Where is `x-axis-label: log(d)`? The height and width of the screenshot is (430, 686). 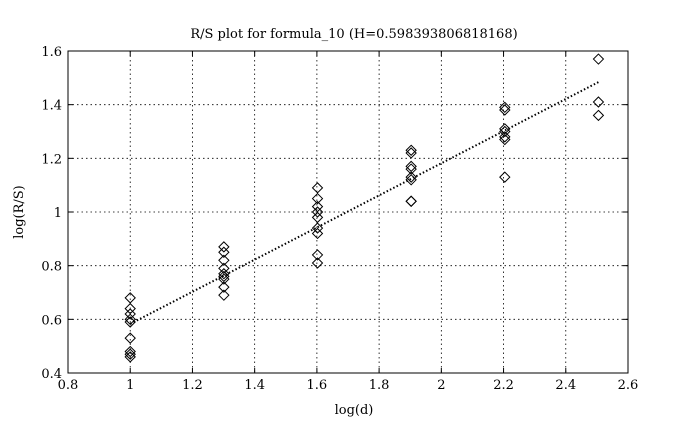
x-axis-label: log(d) is located at coordinates (354, 410).